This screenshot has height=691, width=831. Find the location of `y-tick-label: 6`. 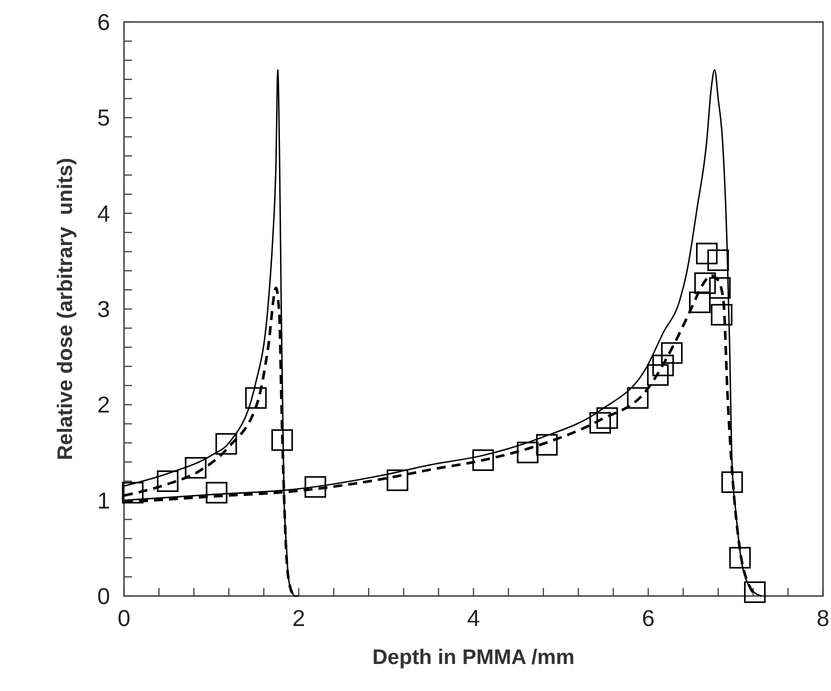

y-tick-label: 6 is located at coordinates (103, 22).